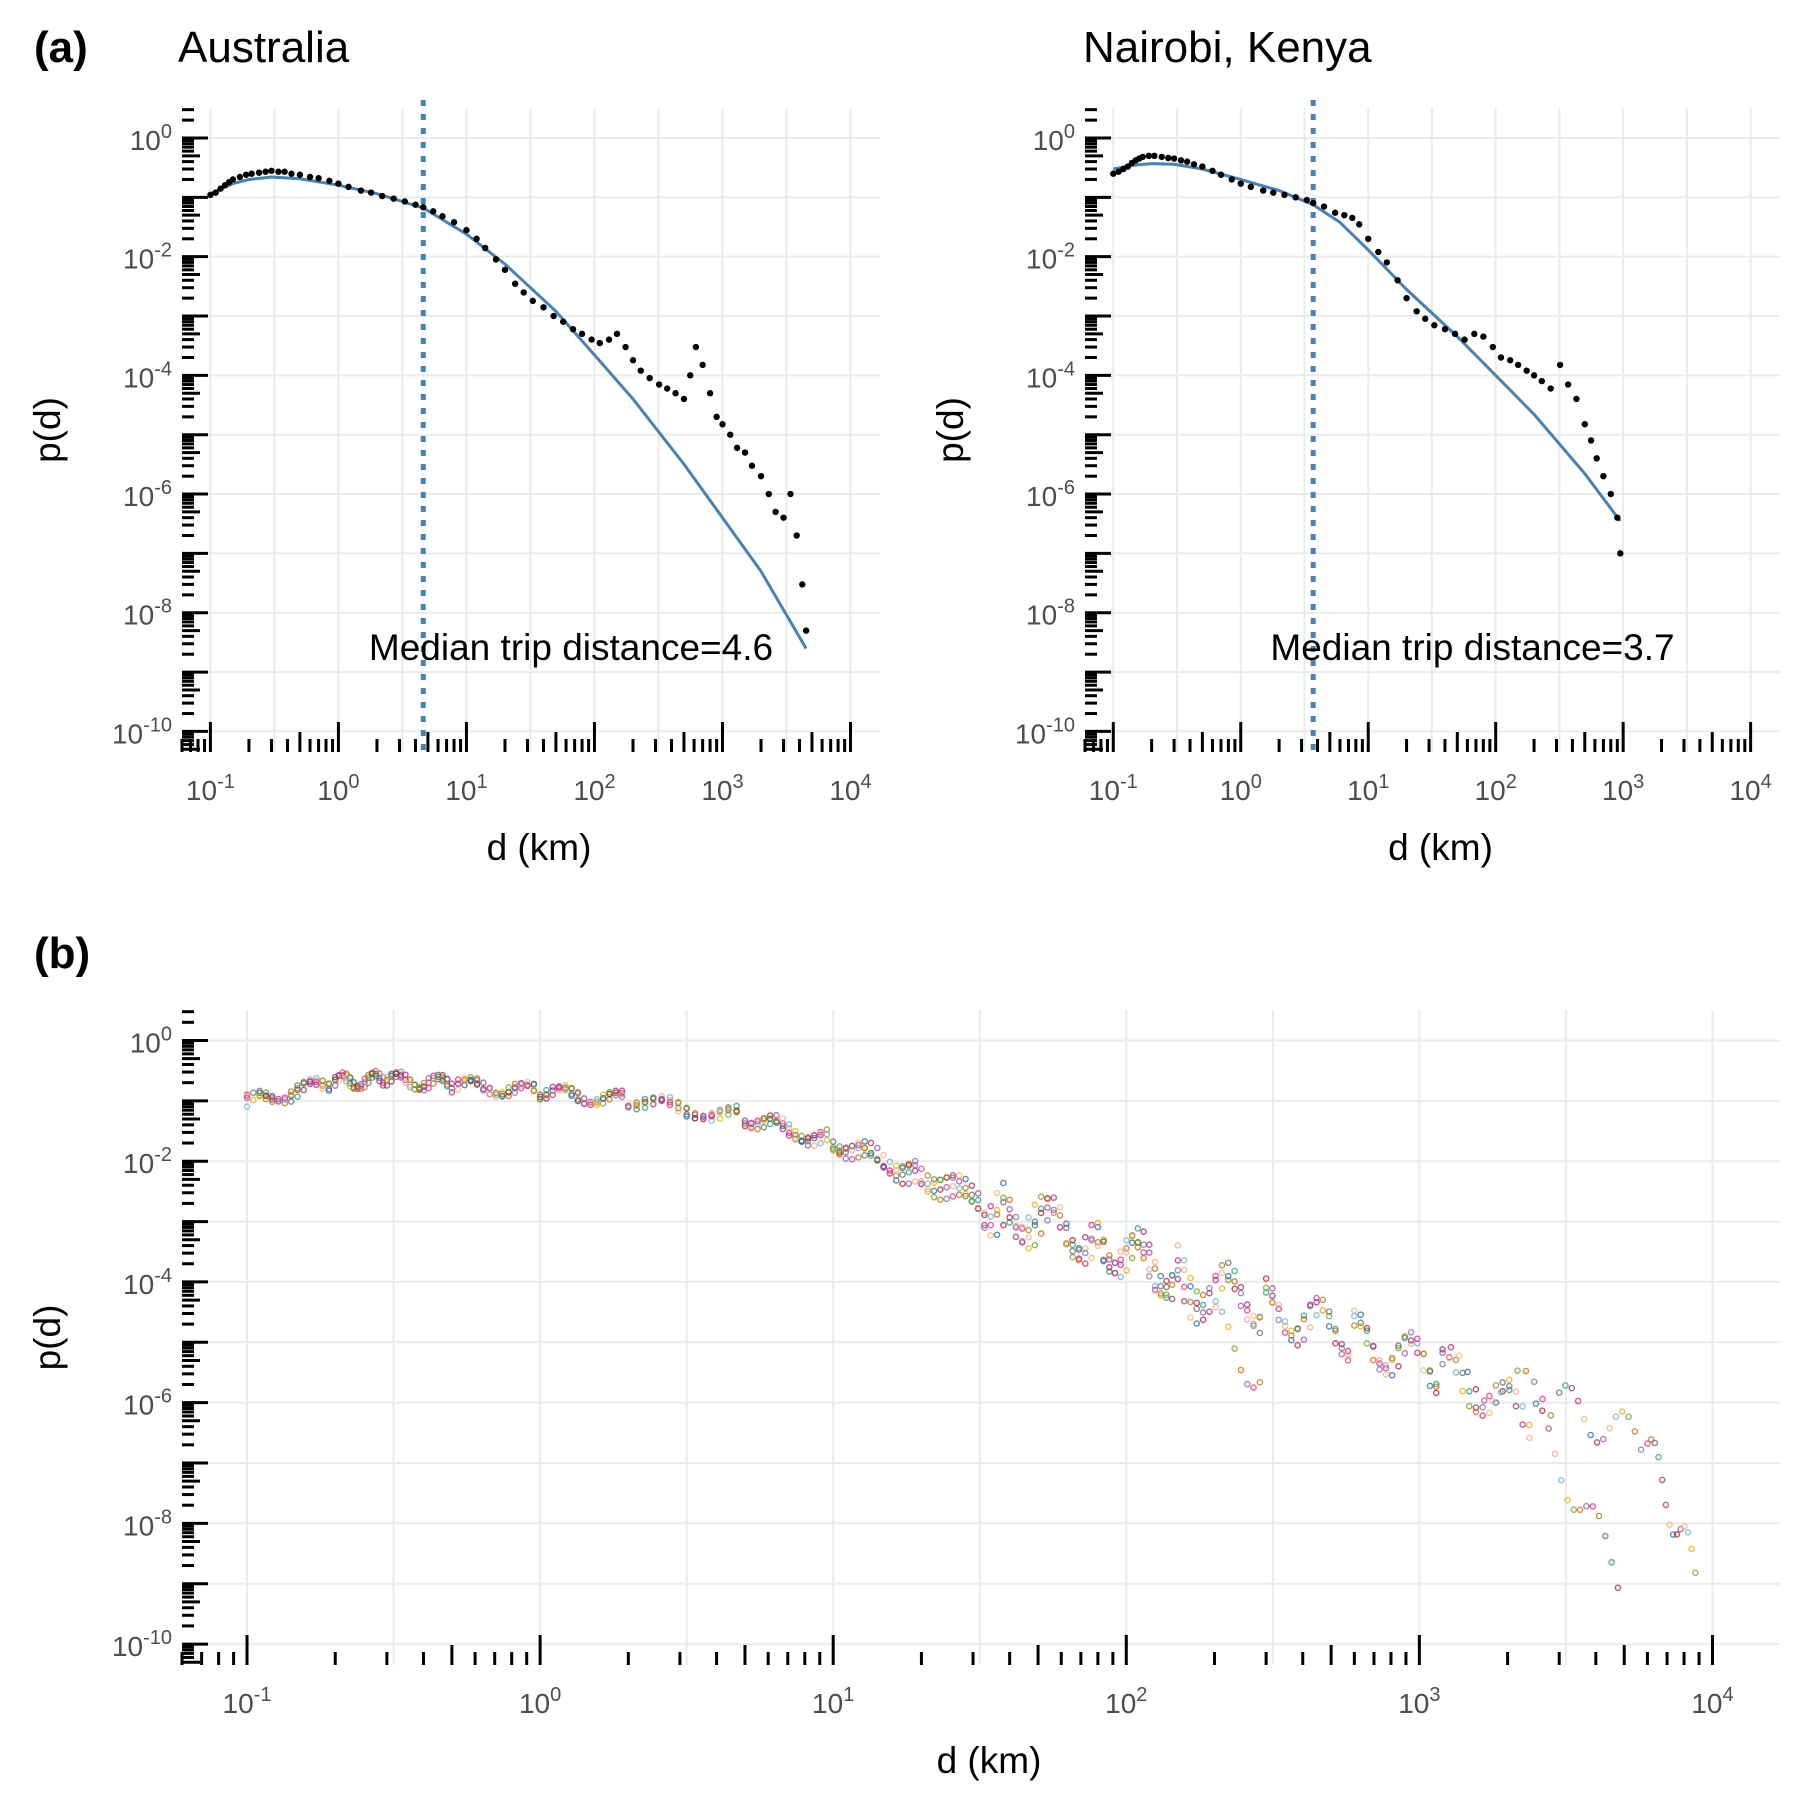  Describe the element at coordinates (1368, 788) in the screenshot. I see `chart-1-xtick-label: 10¹` at that location.